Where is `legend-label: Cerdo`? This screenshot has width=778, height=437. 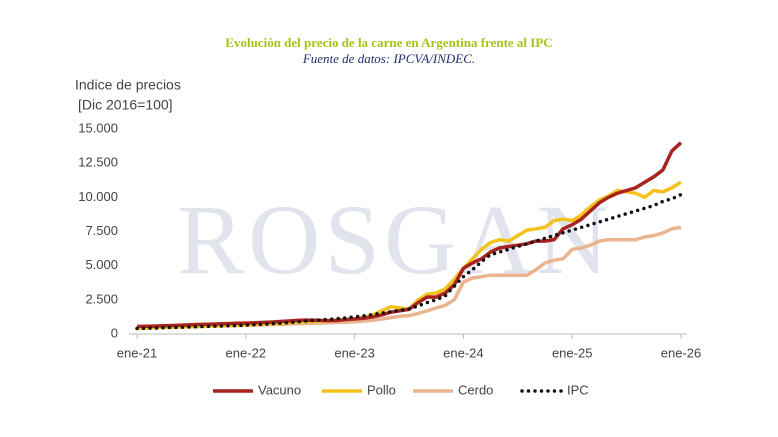
legend-label: Cerdo is located at coordinates (475, 389).